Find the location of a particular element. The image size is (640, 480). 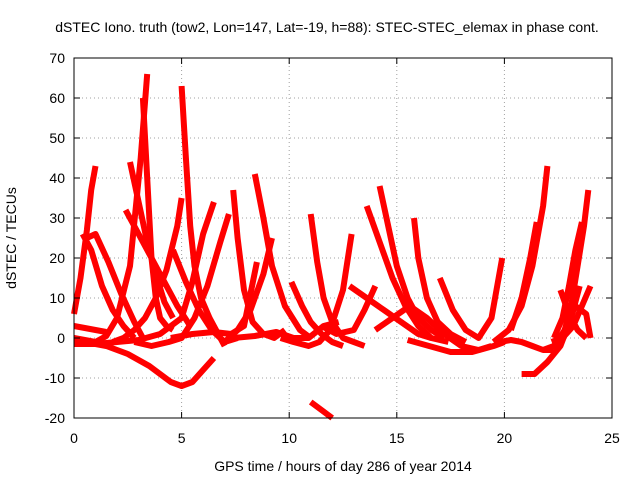

y-tick-label: -20 is located at coordinates (55, 418).